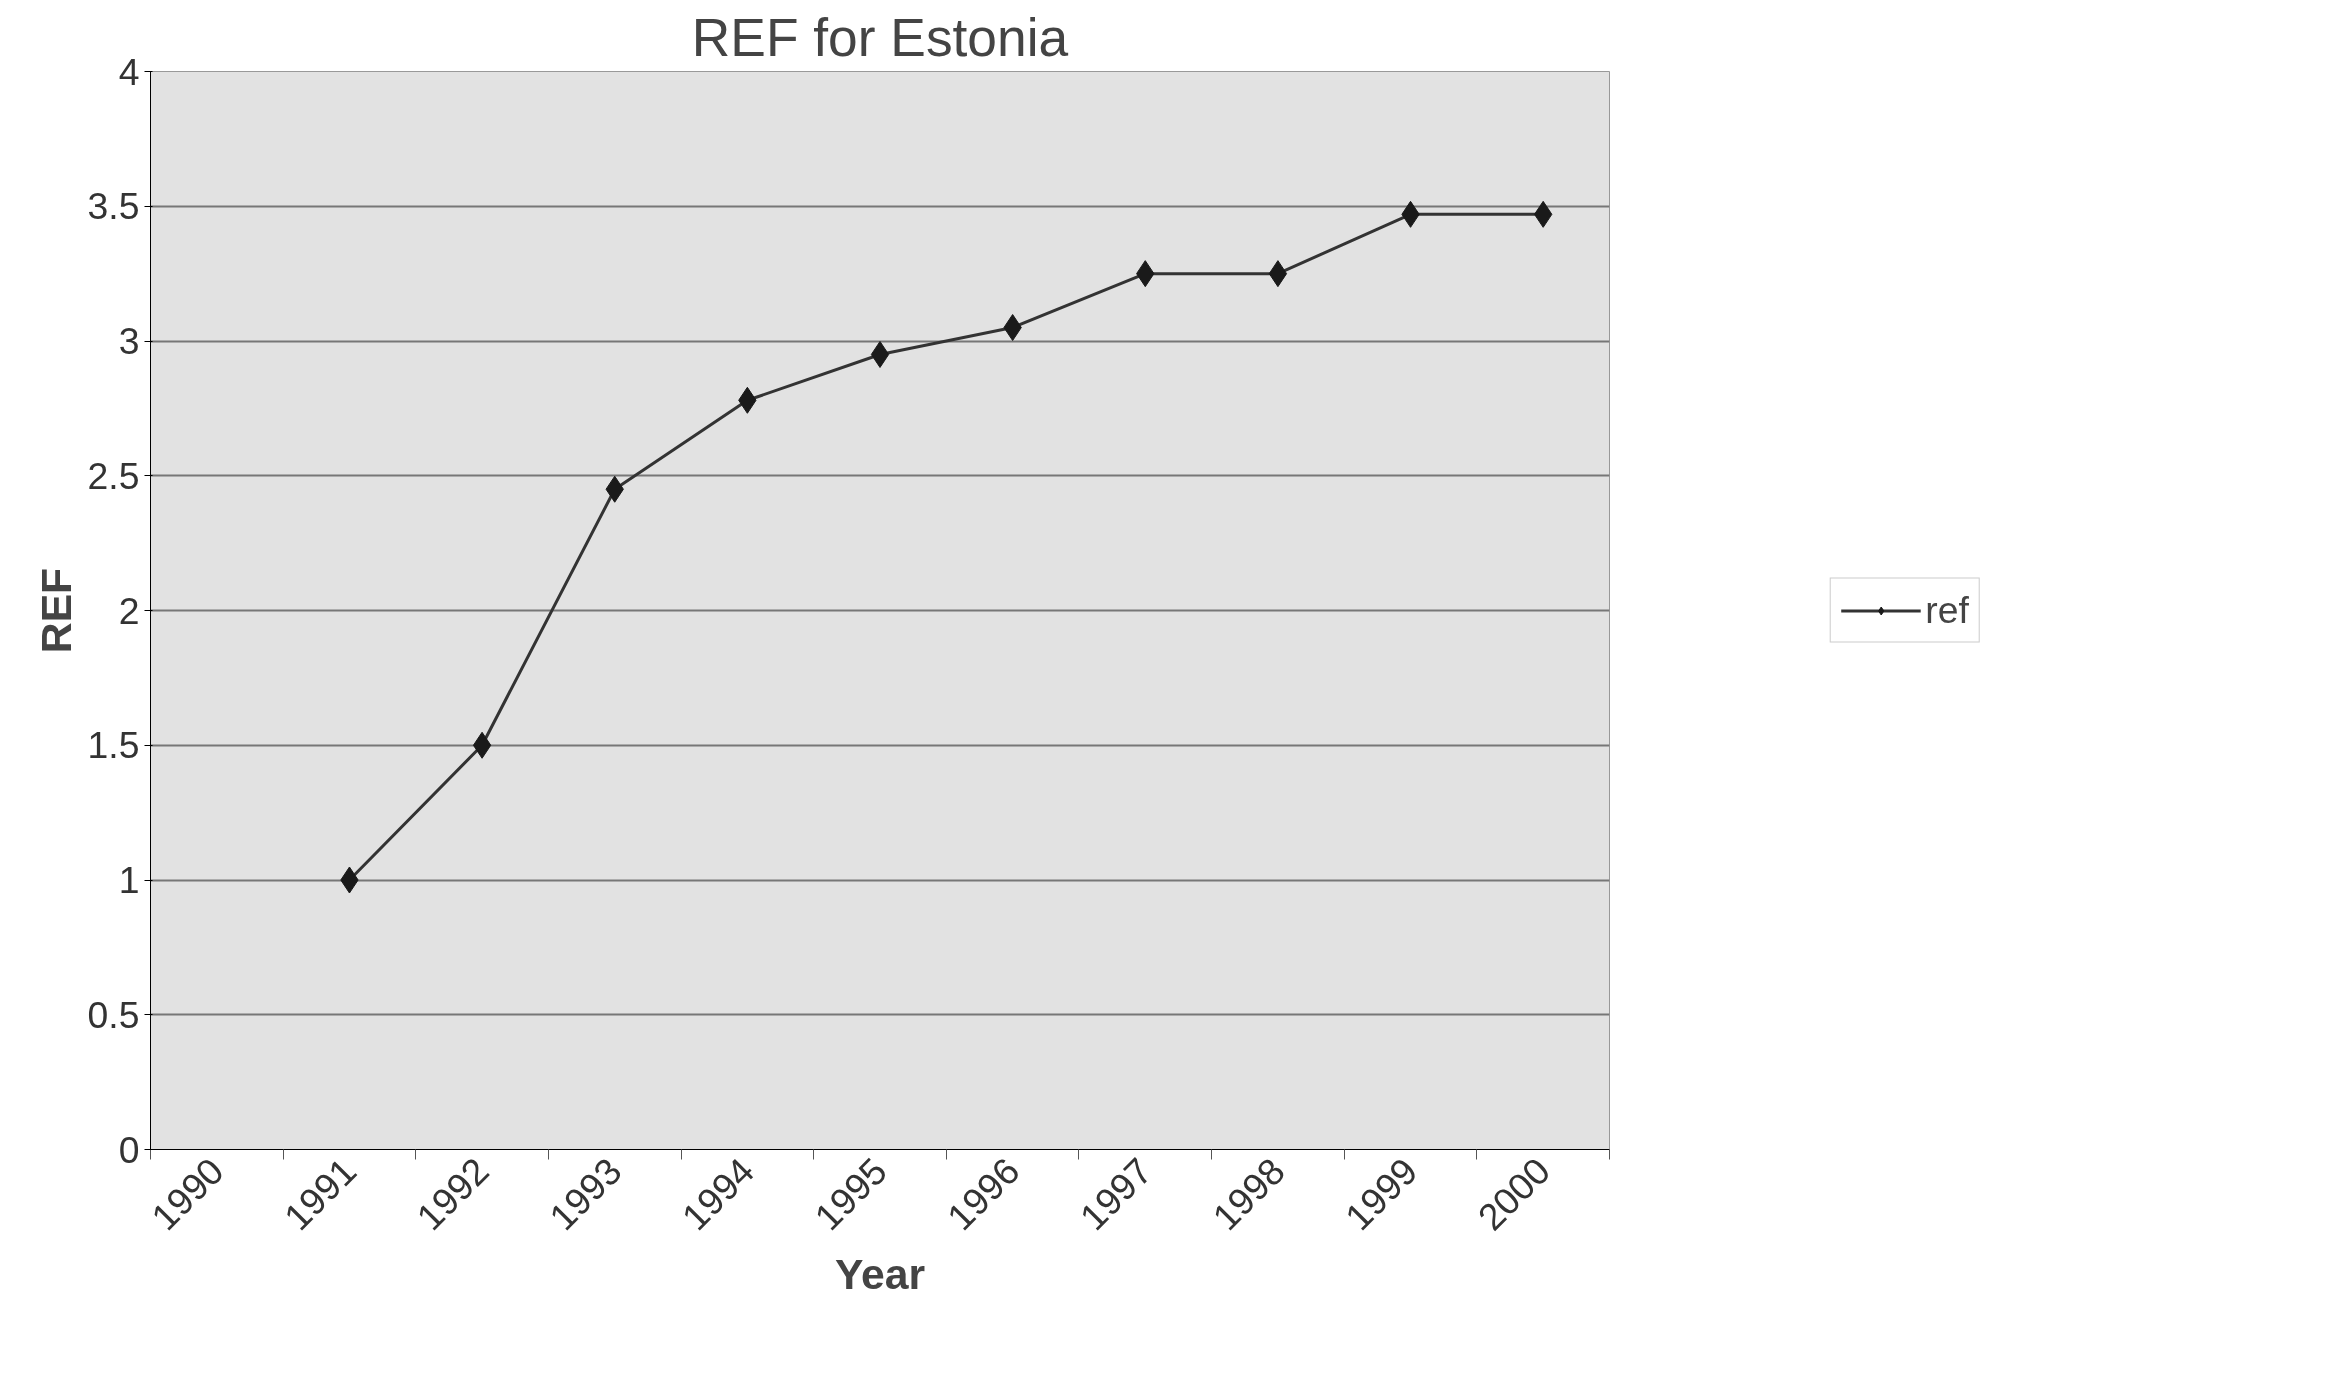 This screenshot has width=2349, height=1400. Describe the element at coordinates (1947, 610) in the screenshot. I see `legend-label: ref` at that location.